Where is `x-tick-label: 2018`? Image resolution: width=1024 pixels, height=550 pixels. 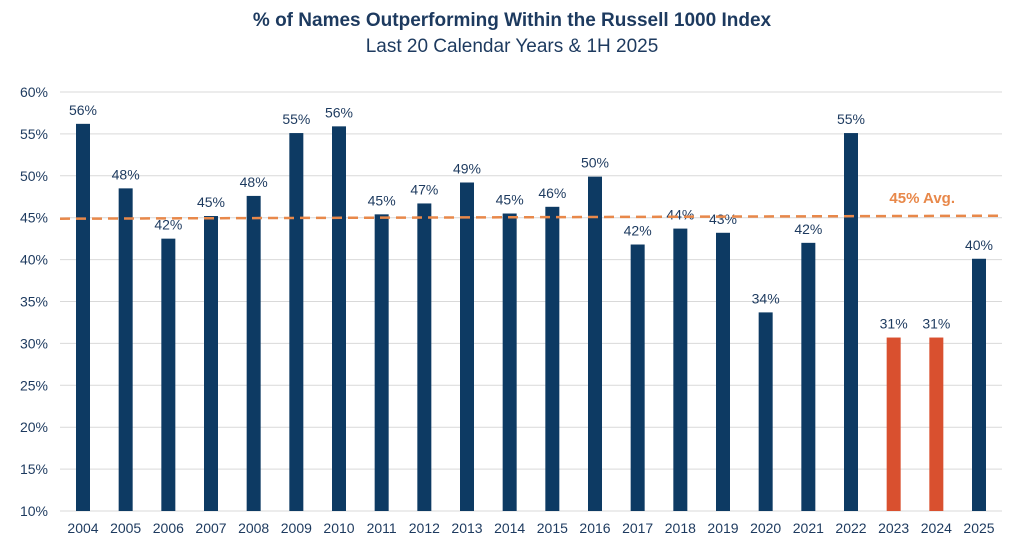
x-tick-label: 2018 is located at coordinates (680, 528).